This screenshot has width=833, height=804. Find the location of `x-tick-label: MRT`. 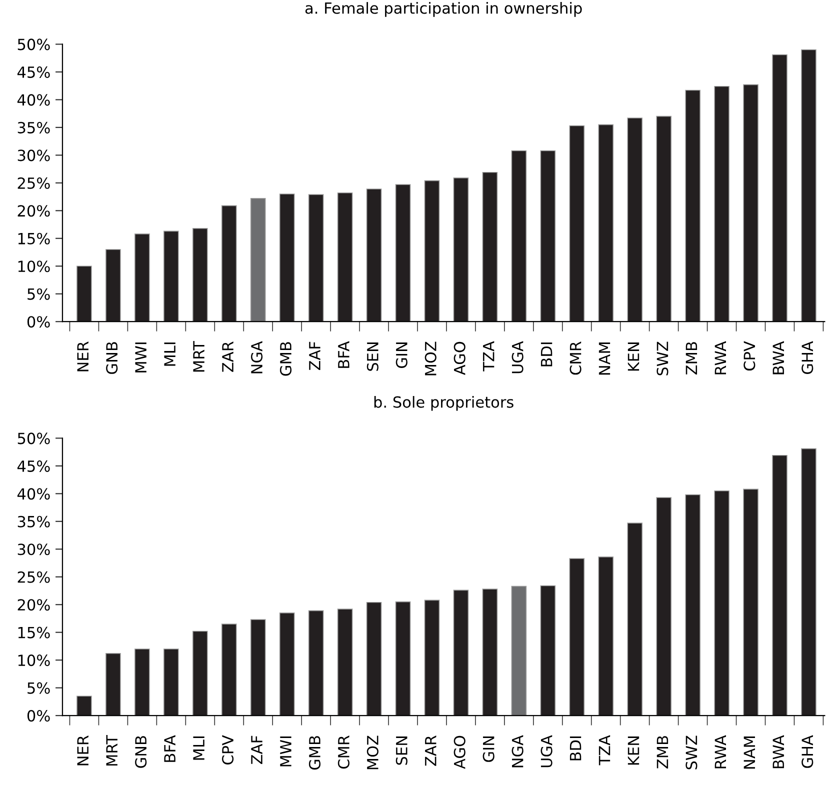

x-tick-label: MRT is located at coordinates (112, 750).